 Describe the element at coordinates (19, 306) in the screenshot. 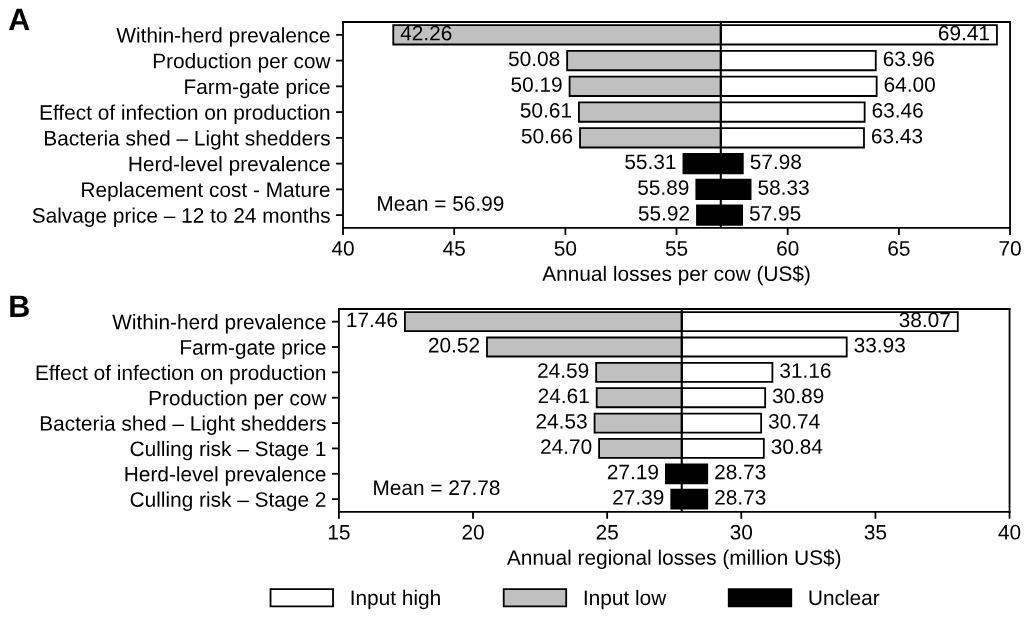

I see `text: B` at that location.